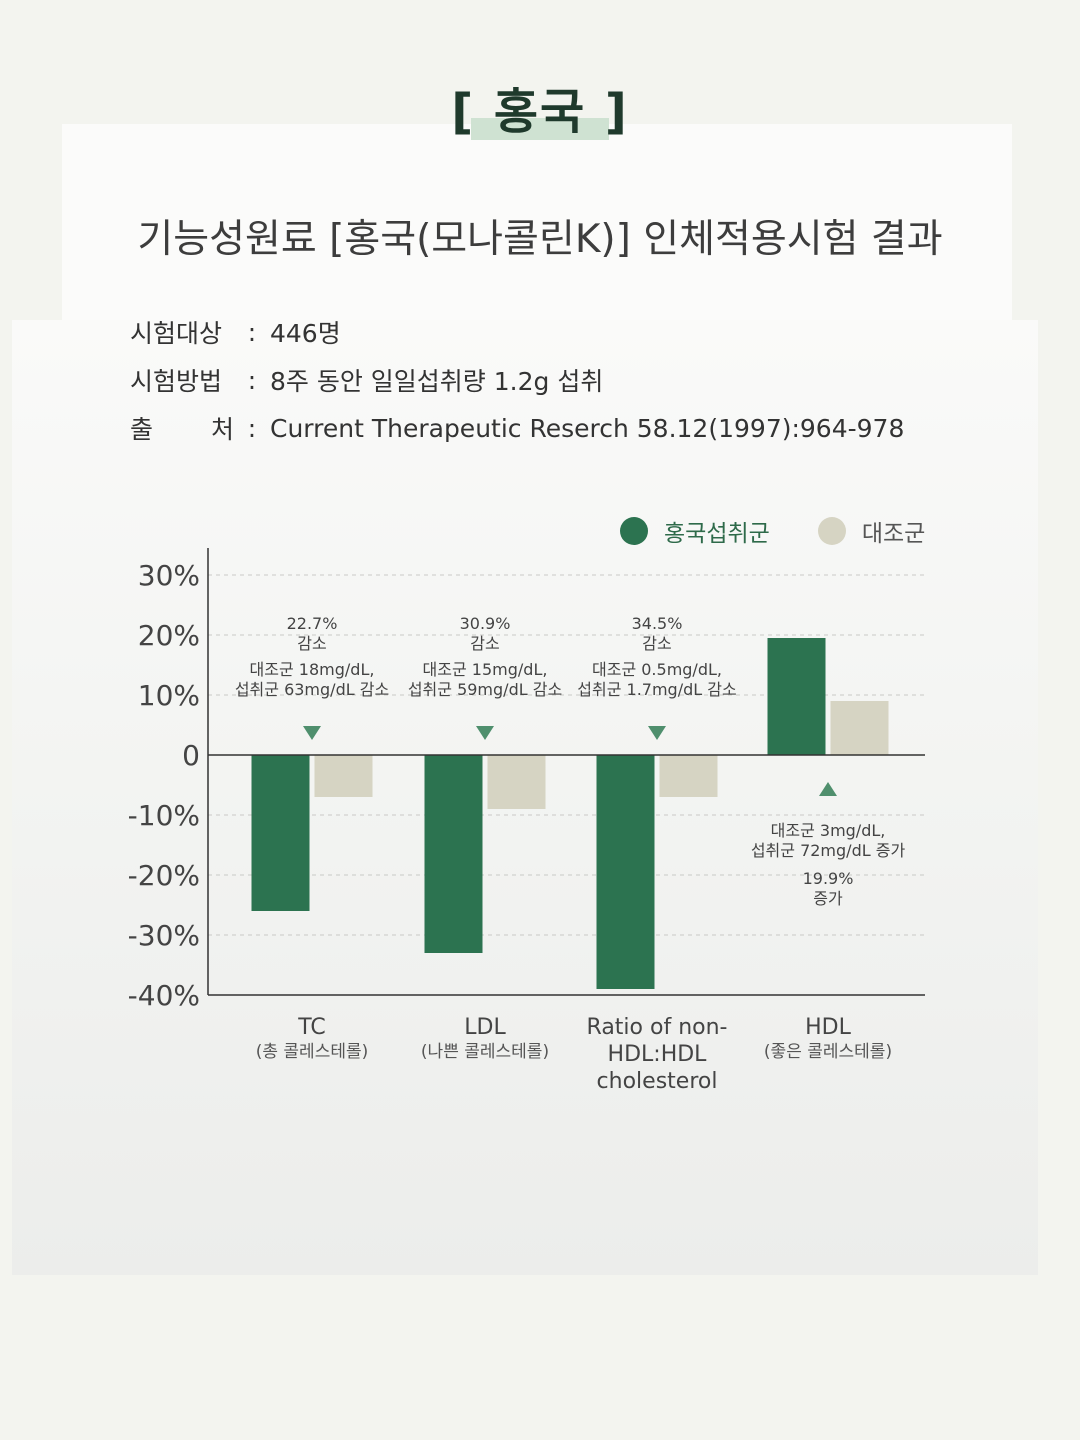  I want to click on annotation-text: 대조군 0.5mg/dL,, so click(657, 669).